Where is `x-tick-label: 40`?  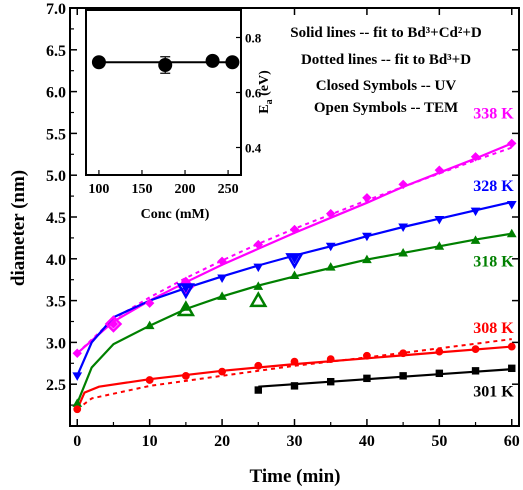
x-tick-label: 40 is located at coordinates (367, 441).